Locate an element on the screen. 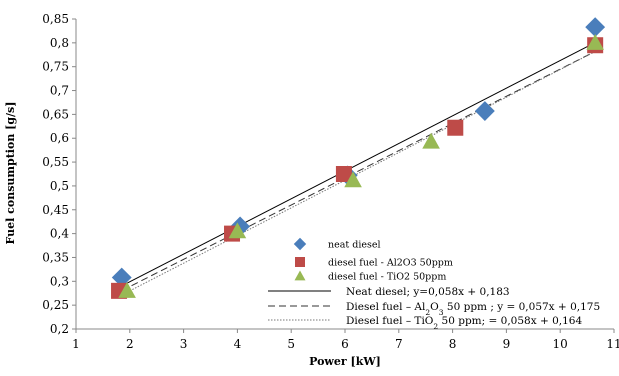  y-tick-label: 0,2 is located at coordinates (59, 329).